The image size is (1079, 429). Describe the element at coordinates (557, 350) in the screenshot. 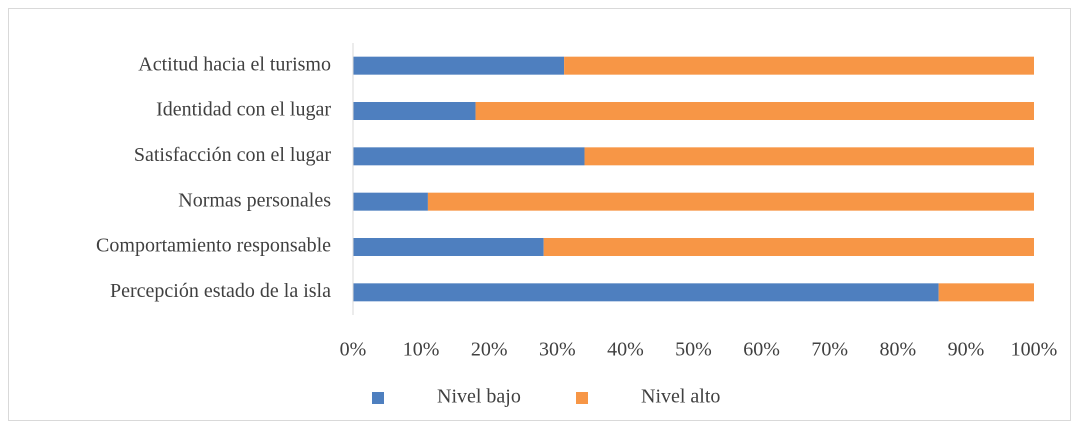

I see `x-tick-label: 30%` at that location.